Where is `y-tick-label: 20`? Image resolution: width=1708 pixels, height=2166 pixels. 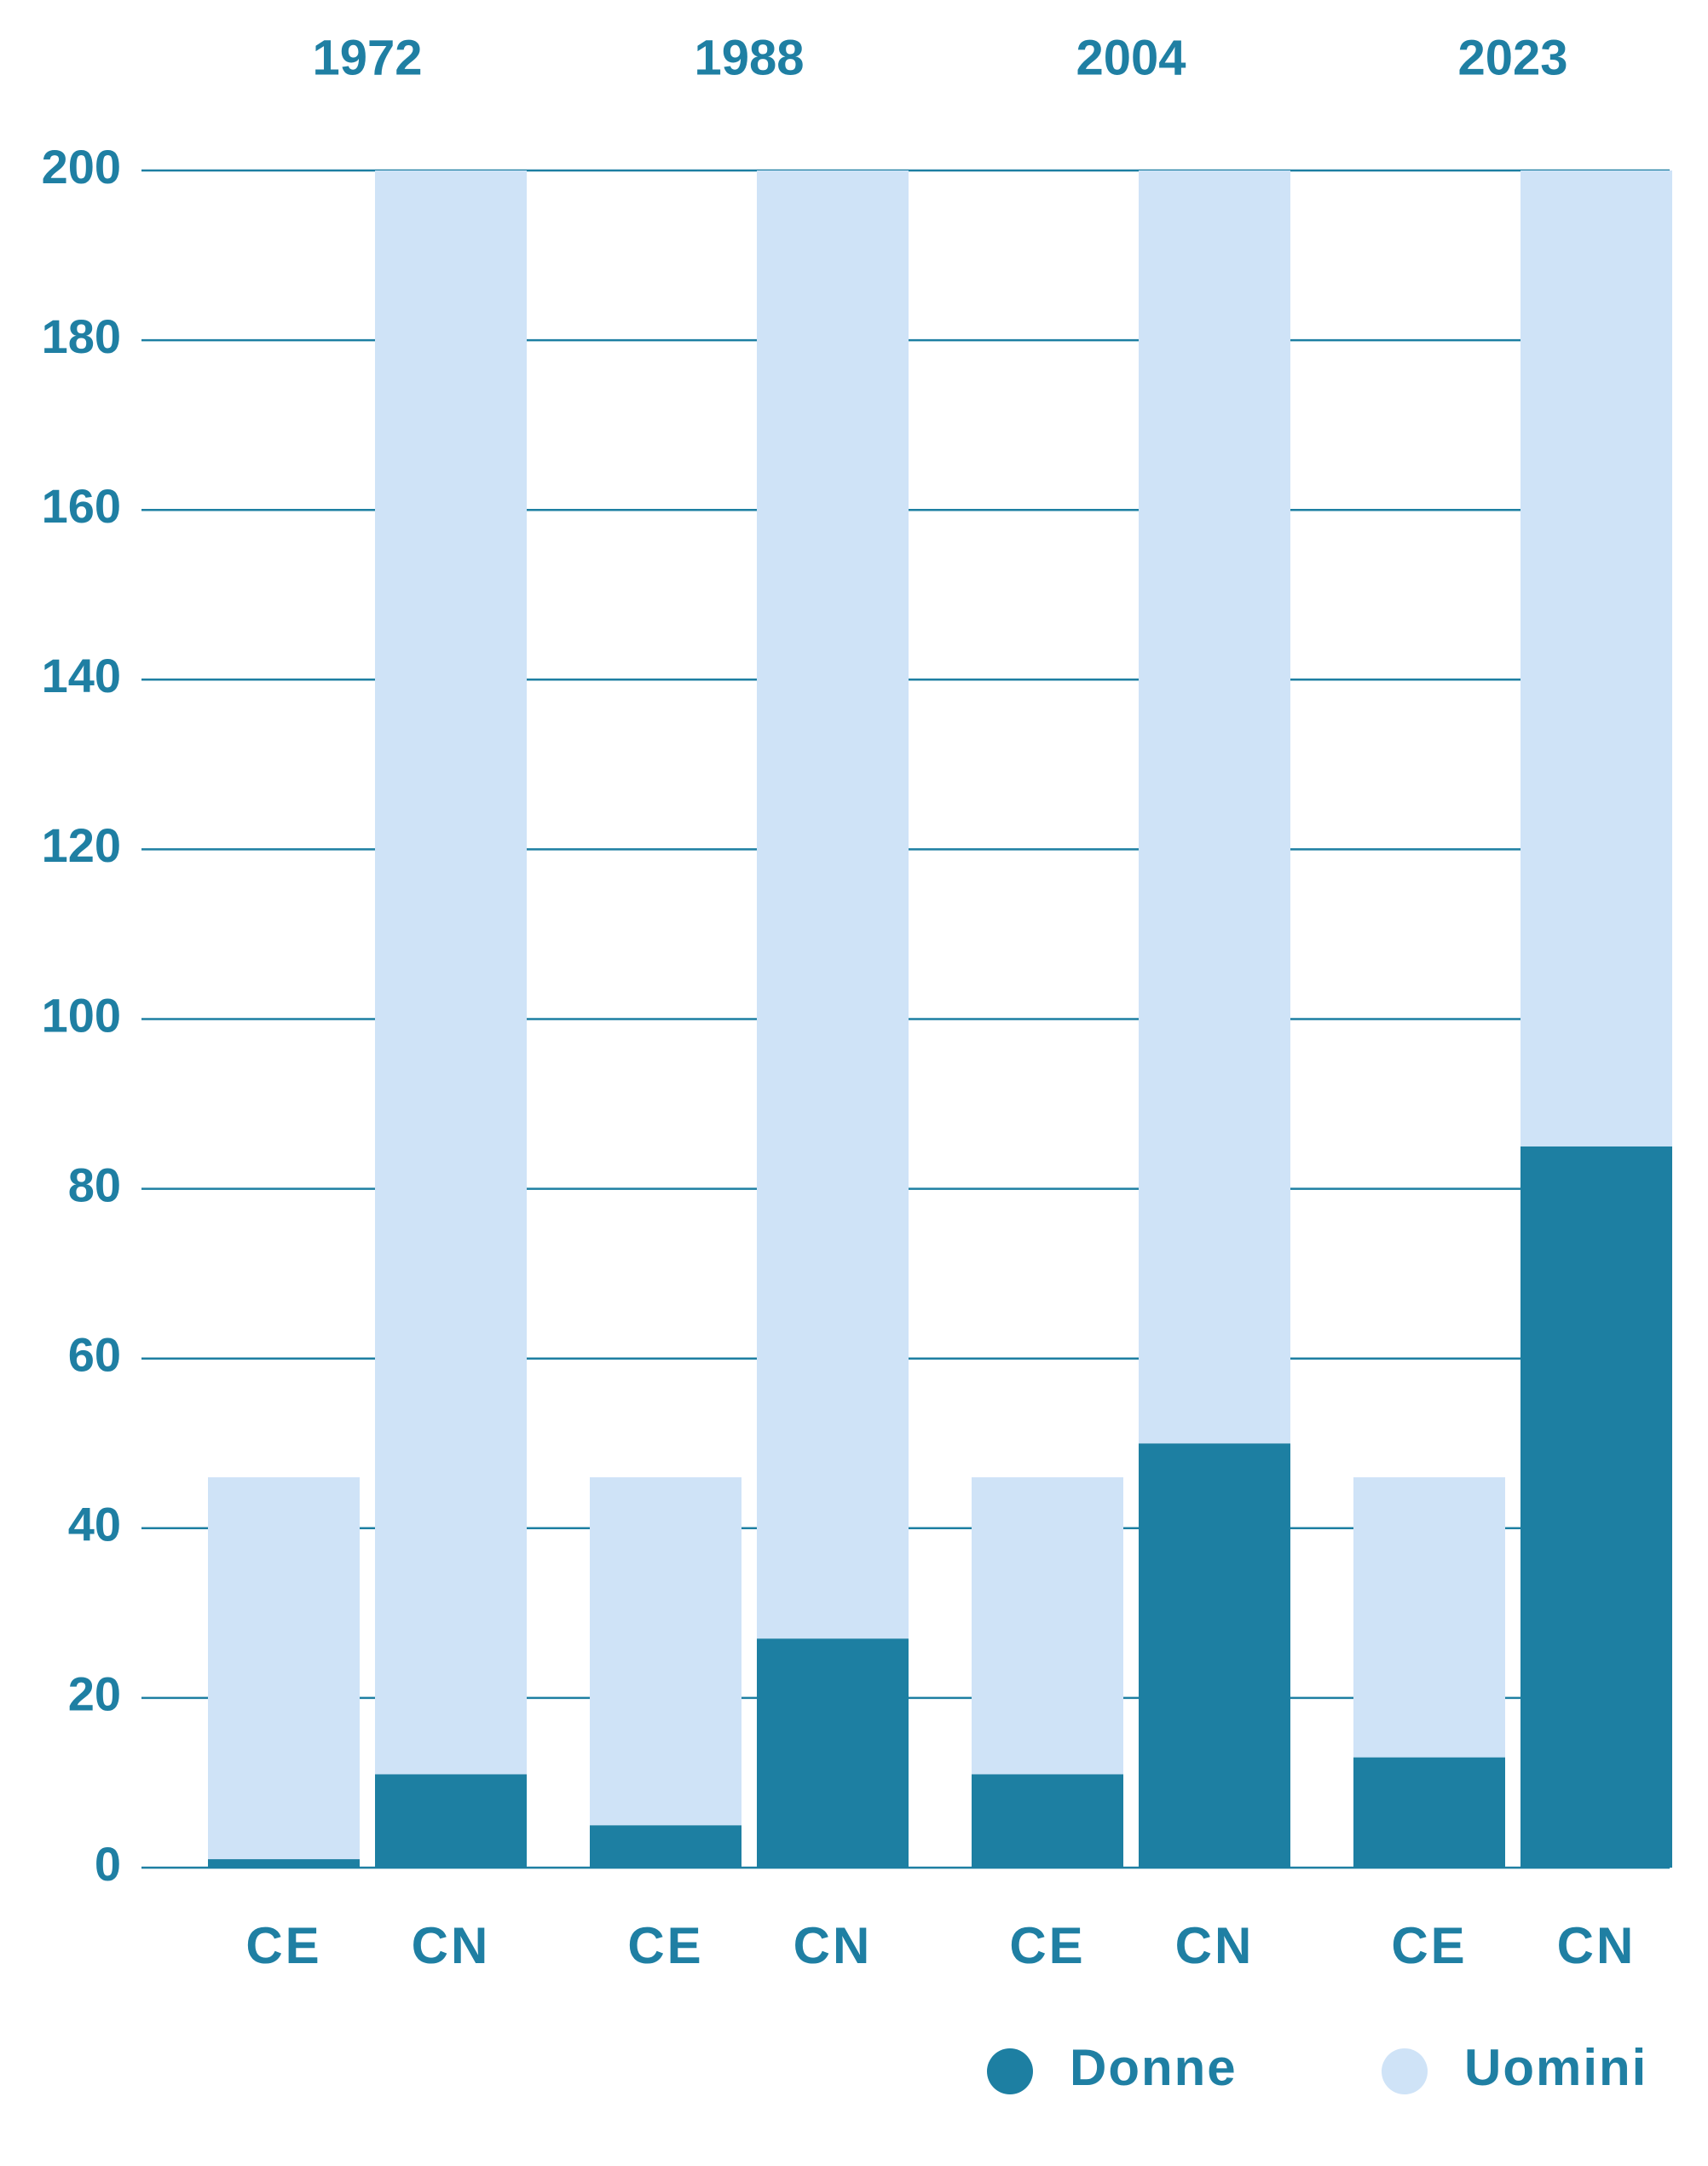
y-tick-label: 20 is located at coordinates (94, 1694).